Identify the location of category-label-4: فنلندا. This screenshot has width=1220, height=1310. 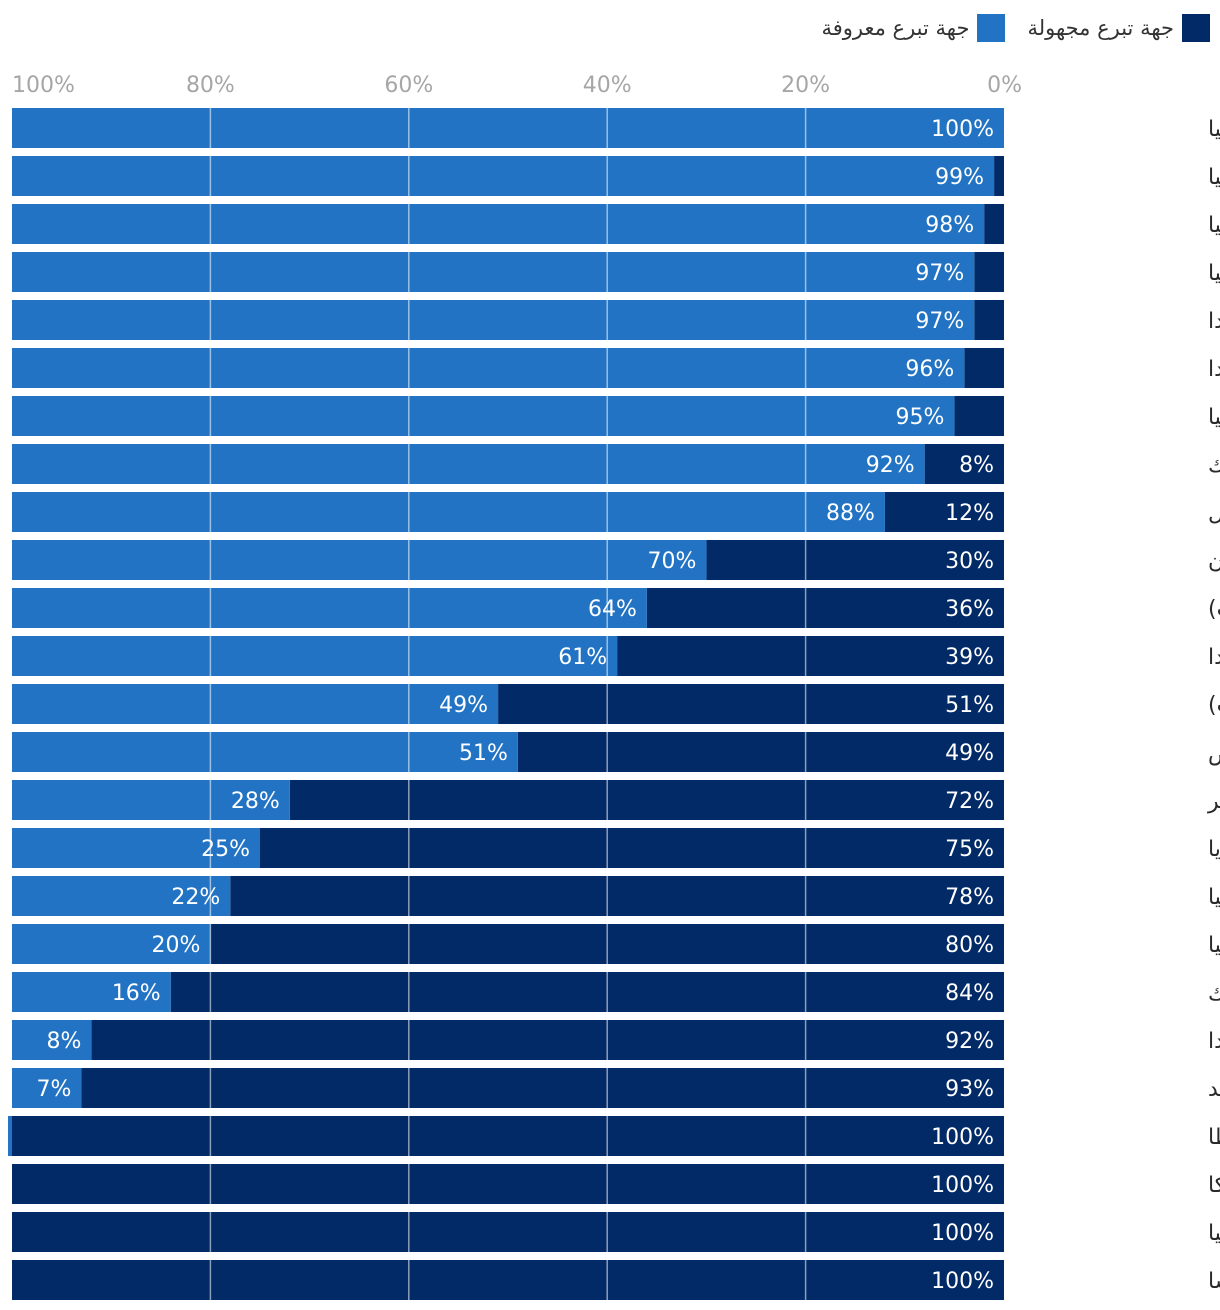
(1214, 321).